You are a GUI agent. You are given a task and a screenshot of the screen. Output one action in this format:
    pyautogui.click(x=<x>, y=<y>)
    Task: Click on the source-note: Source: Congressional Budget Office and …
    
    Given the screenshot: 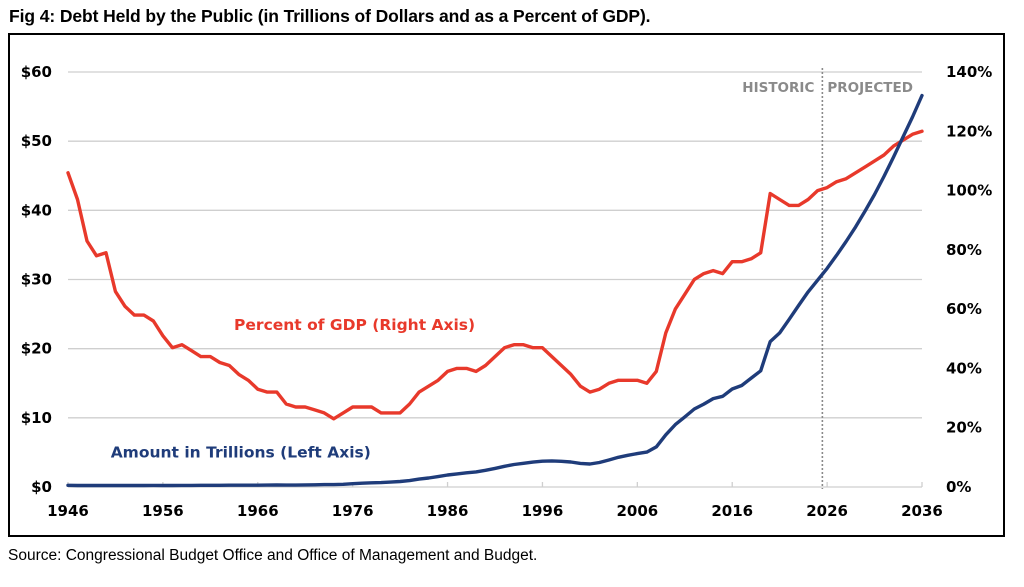 What is the action you would take?
    pyautogui.click(x=273, y=555)
    